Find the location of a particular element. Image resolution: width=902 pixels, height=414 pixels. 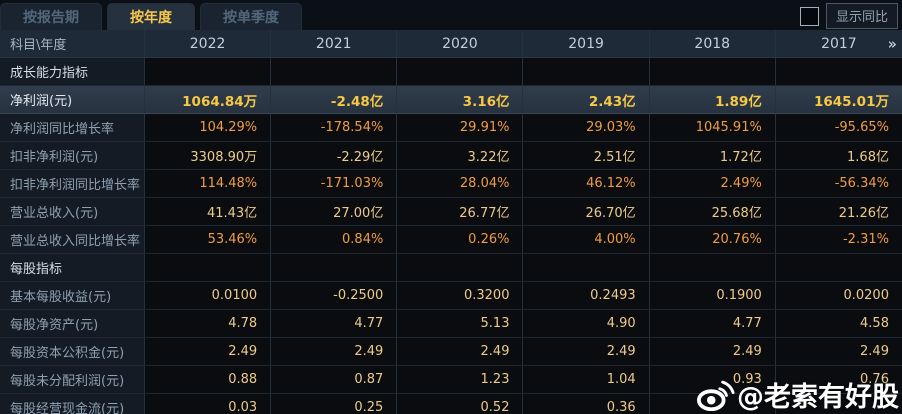

show-yoy-label: 显示同比 is located at coordinates (861, 16).